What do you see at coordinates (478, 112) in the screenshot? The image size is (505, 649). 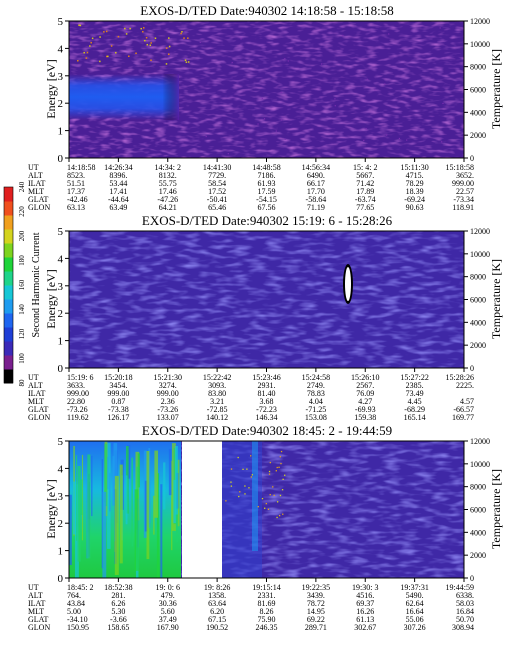 I see `panel-1-ytick-right-label: 4000` at bounding box center [478, 112].